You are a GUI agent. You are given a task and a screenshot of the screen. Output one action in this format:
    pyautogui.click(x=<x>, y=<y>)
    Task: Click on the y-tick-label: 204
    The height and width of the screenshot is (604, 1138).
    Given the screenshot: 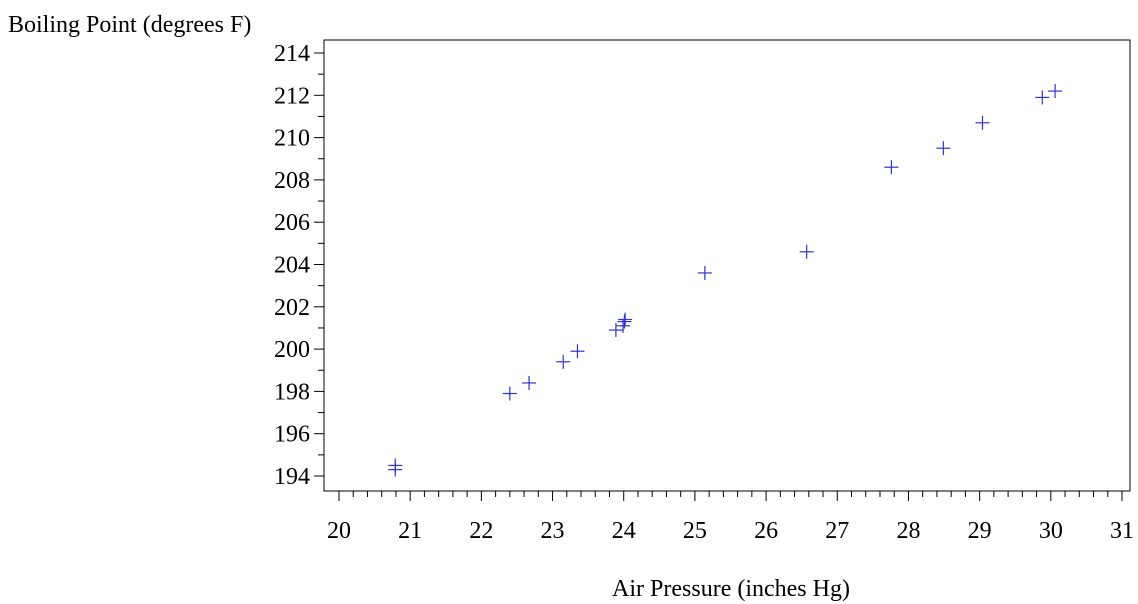 What is the action you would take?
    pyautogui.click(x=292, y=266)
    